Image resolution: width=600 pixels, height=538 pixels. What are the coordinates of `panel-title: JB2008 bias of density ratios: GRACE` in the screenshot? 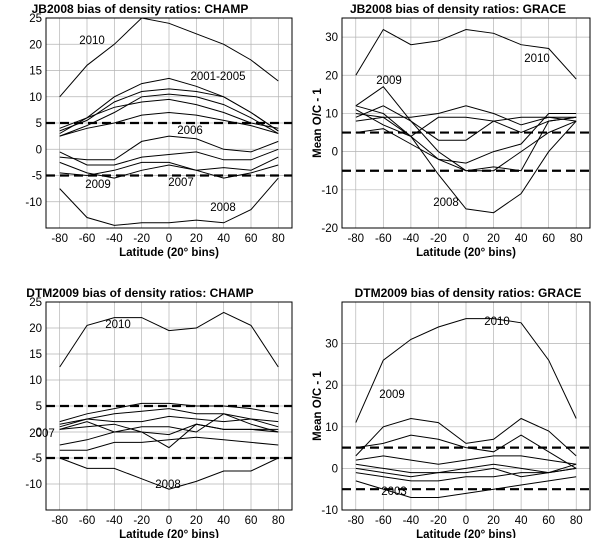 It's located at (458, 9).